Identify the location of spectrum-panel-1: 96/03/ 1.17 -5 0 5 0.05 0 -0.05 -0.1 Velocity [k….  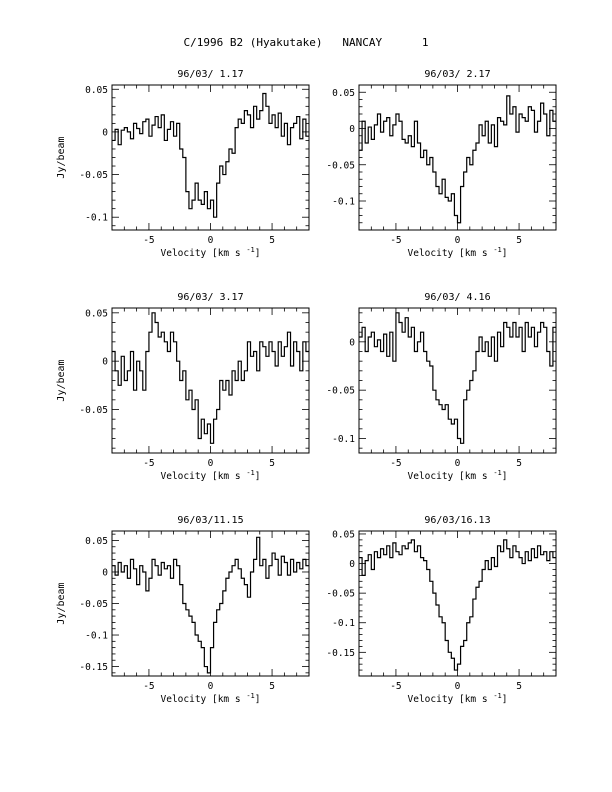
(183, 164).